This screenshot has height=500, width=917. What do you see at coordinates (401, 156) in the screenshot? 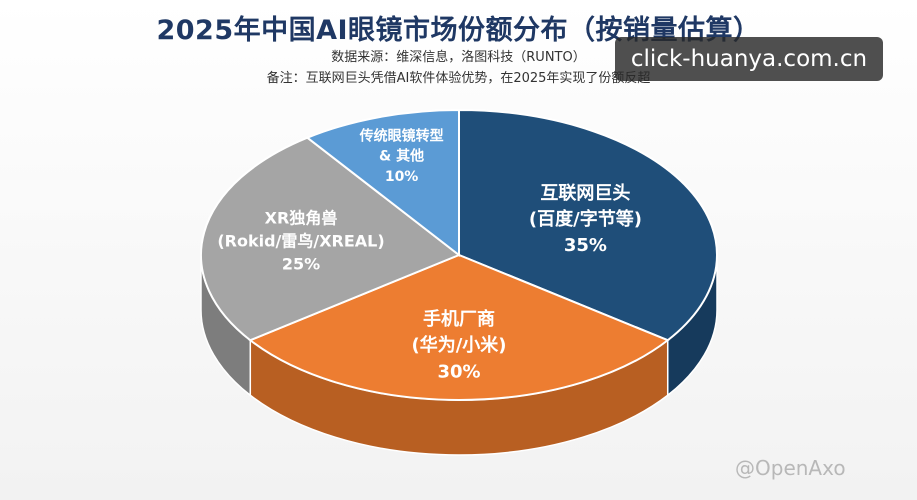
I see `slice-sublabel-3: & 其他` at bounding box center [401, 156].